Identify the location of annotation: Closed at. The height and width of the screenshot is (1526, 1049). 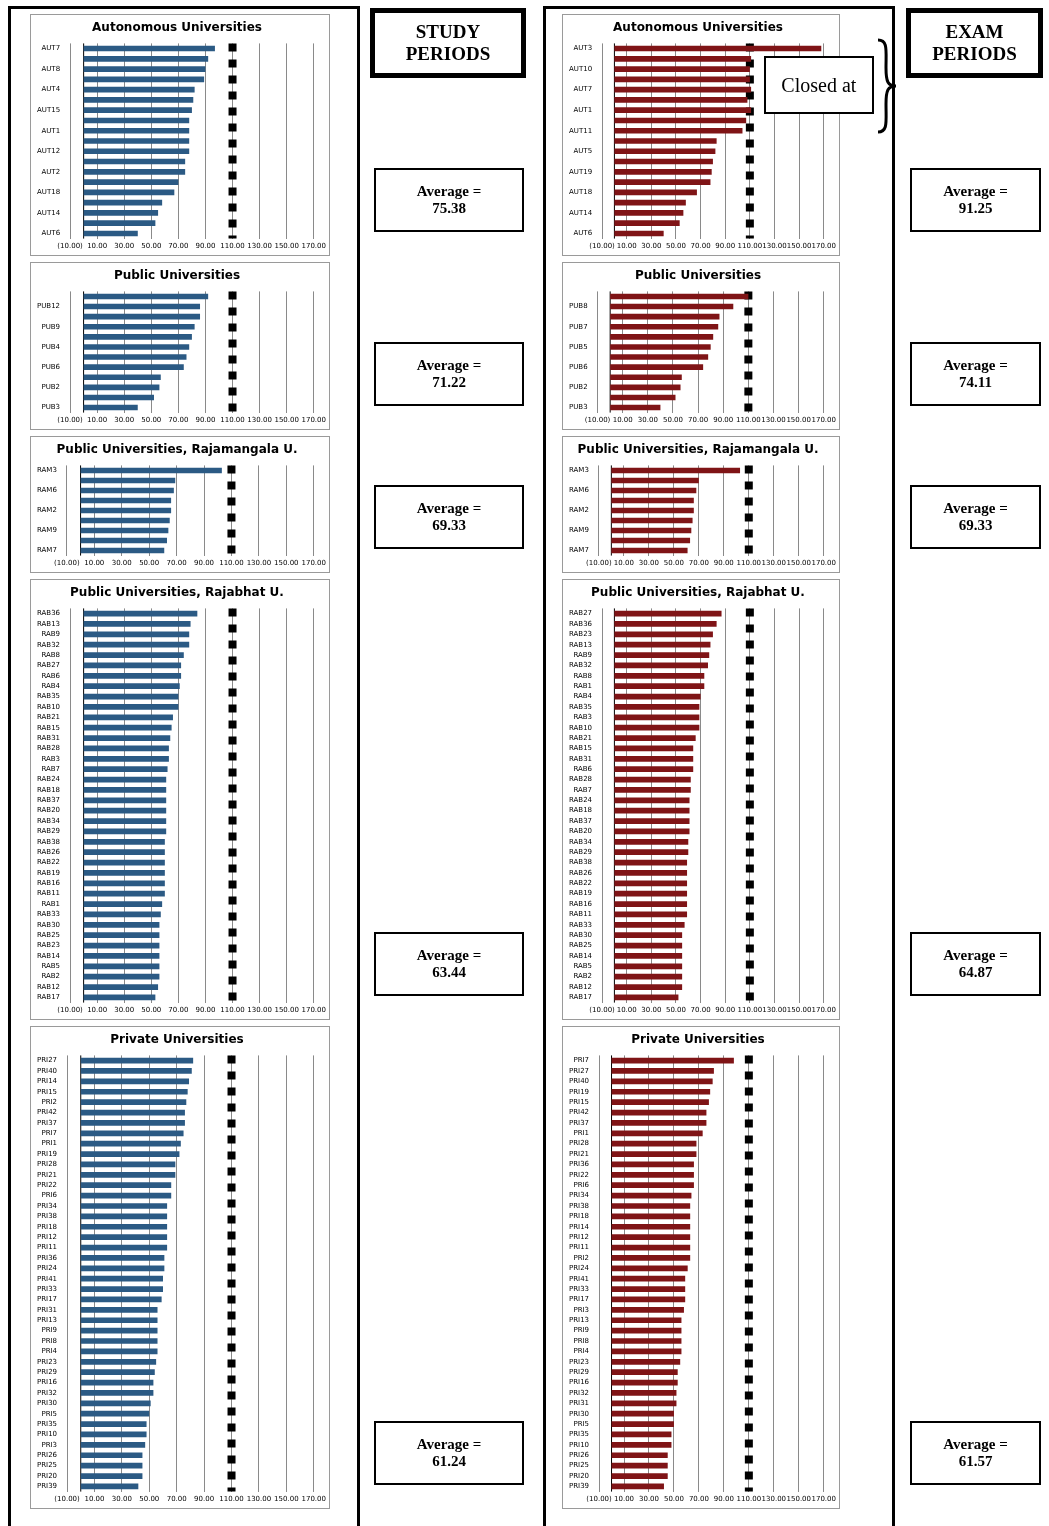
(818, 85).